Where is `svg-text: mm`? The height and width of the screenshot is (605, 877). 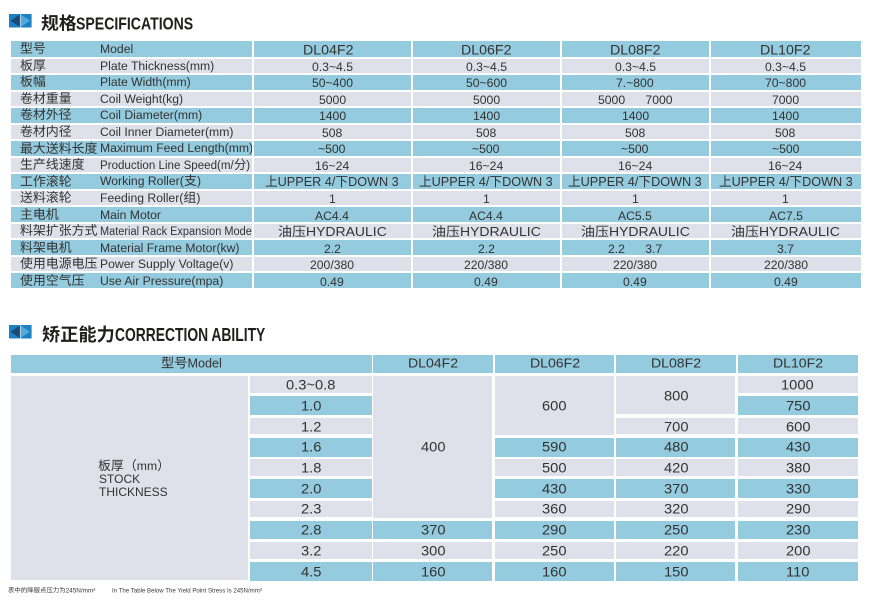 svg-text: mm is located at coordinates (147, 466).